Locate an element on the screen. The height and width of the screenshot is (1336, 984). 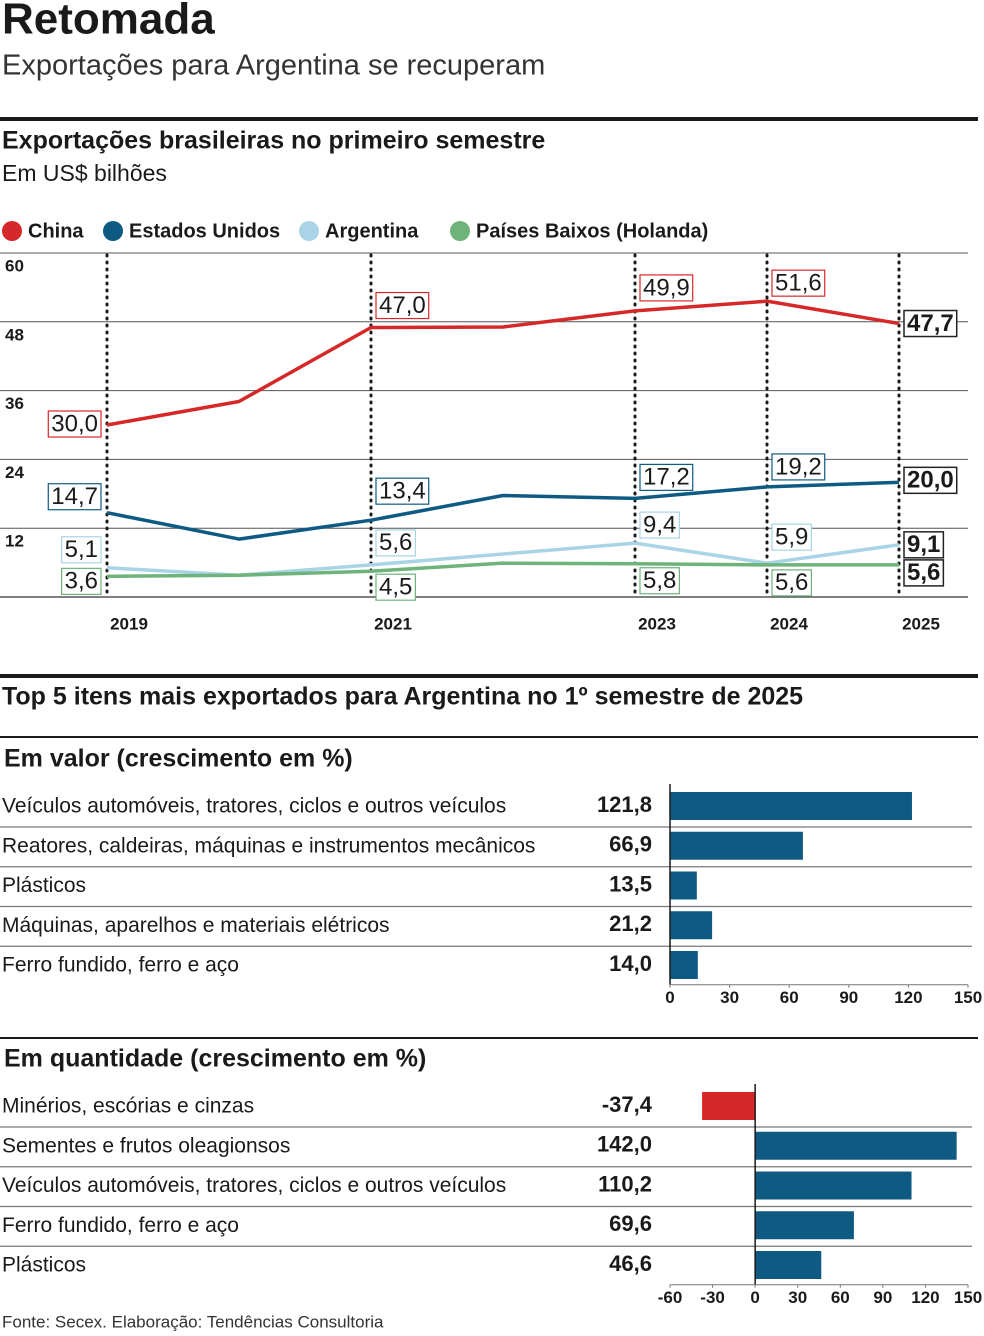
x-tick-label: 2025 is located at coordinates (921, 623).